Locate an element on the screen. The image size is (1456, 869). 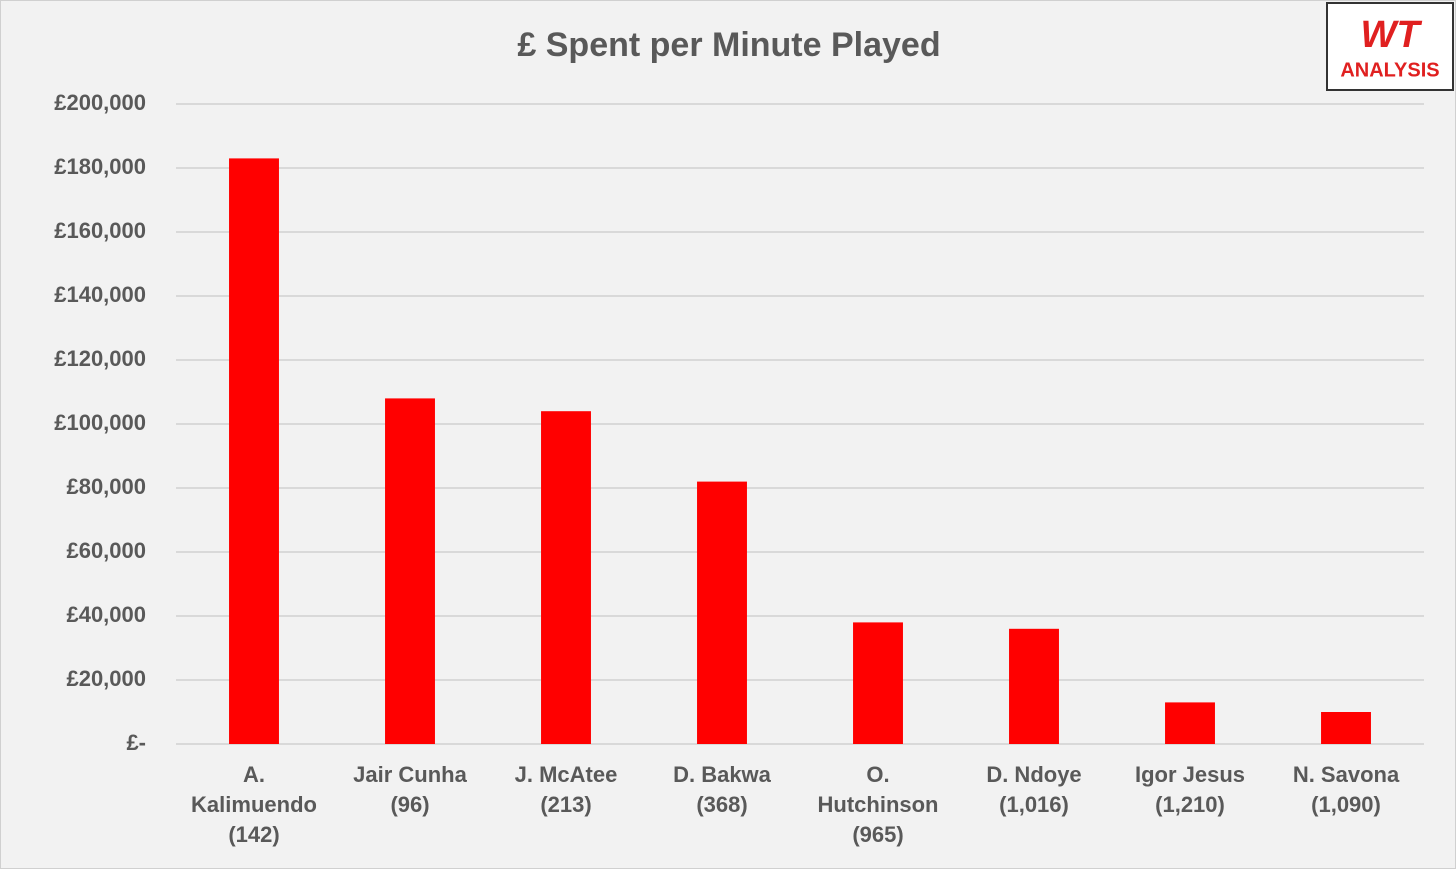
x-tick-label: D. Bakwa (368) is located at coordinates (722, 789).